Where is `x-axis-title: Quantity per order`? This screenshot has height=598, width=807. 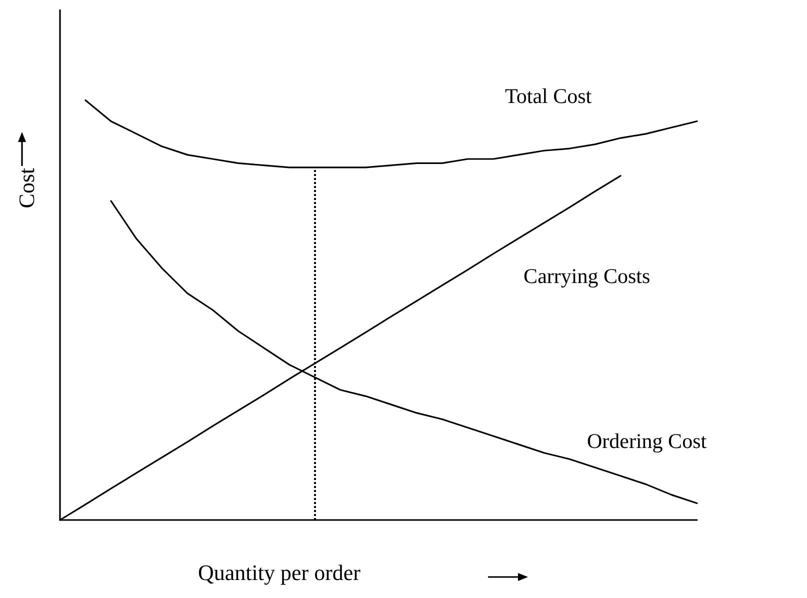
x-axis-title: Quantity per order is located at coordinates (279, 573).